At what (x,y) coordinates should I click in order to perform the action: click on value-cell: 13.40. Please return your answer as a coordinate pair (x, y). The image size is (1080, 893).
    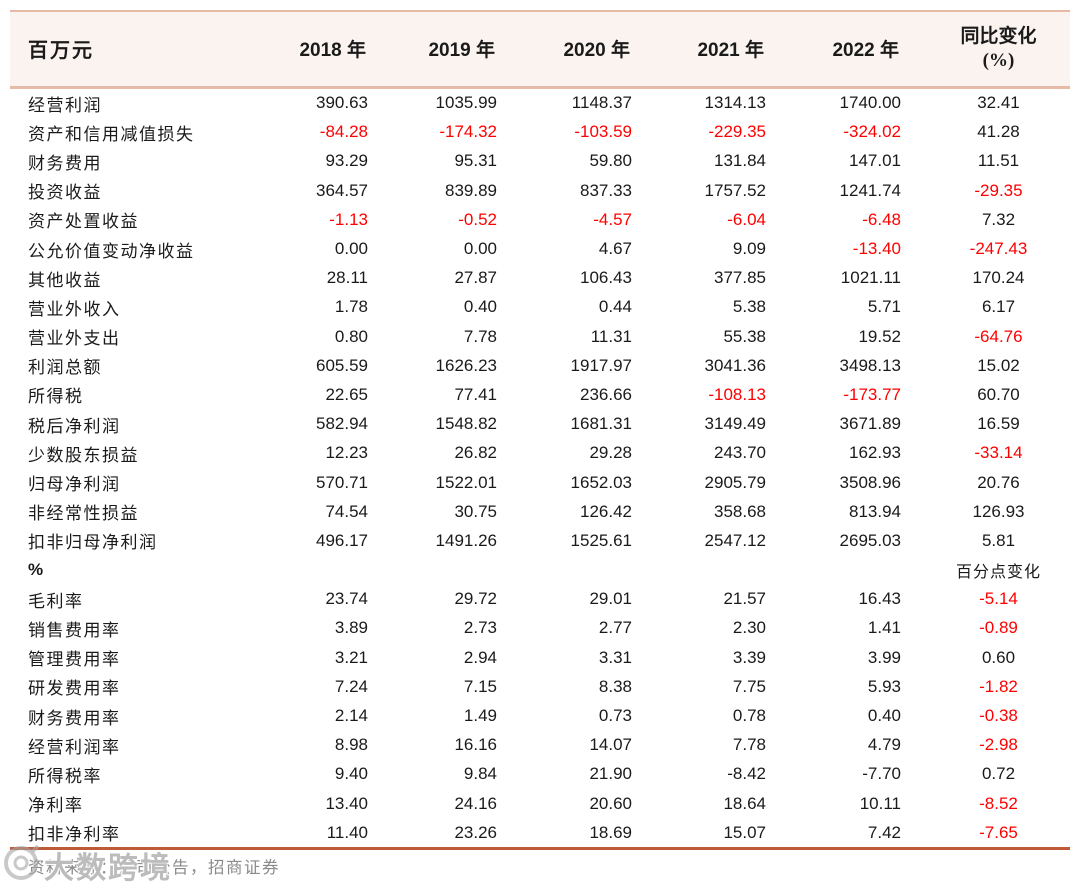
    Looking at the image, I should click on (346, 803).